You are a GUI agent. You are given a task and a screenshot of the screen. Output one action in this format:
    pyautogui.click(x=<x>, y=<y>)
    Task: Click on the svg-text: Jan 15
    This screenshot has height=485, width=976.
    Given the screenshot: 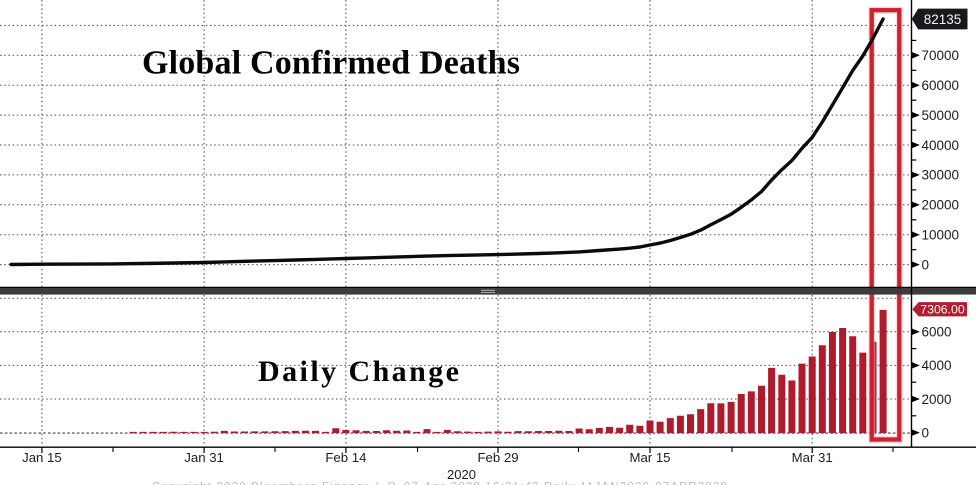 What is the action you would take?
    pyautogui.click(x=42, y=457)
    